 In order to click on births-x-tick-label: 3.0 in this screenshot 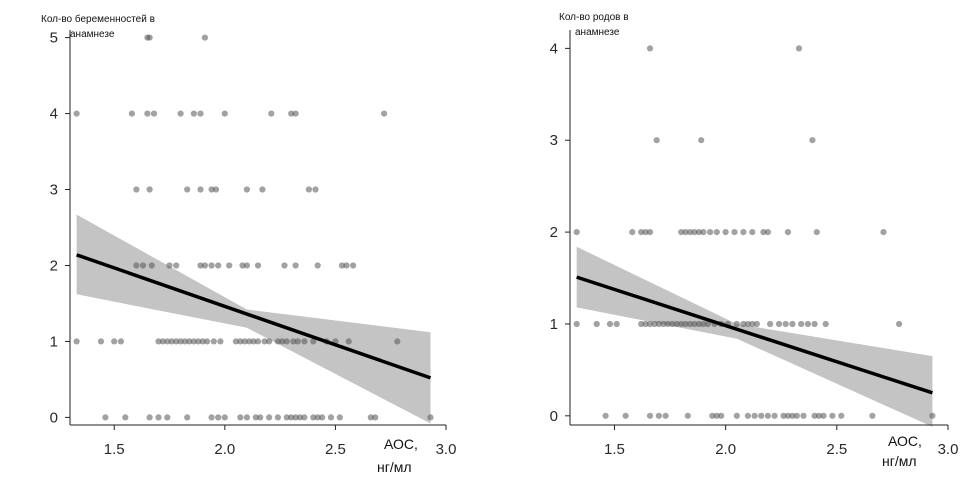, I will do `click(948, 449)`.